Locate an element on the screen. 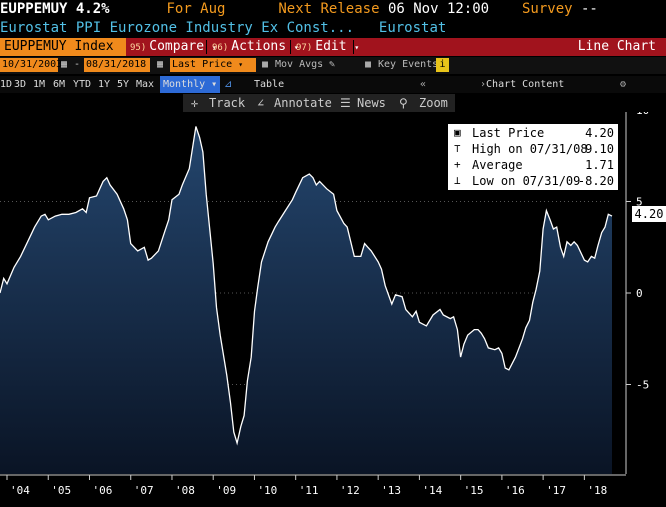 The image size is (666, 507). legend-high-value: 9.10 is located at coordinates (599, 149).